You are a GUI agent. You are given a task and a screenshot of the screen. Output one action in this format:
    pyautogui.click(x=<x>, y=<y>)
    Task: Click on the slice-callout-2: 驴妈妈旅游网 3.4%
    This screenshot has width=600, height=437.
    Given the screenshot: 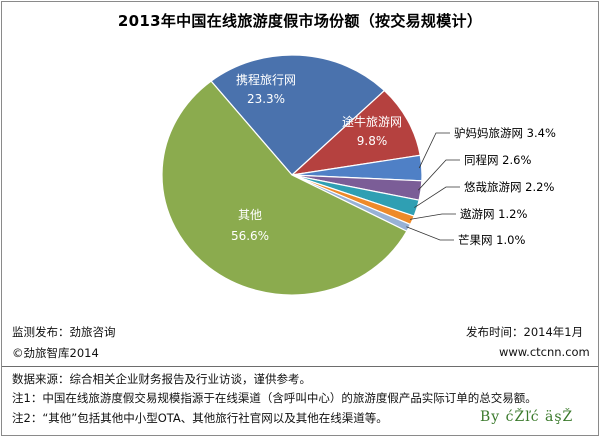 What is the action you would take?
    pyautogui.click(x=505, y=133)
    